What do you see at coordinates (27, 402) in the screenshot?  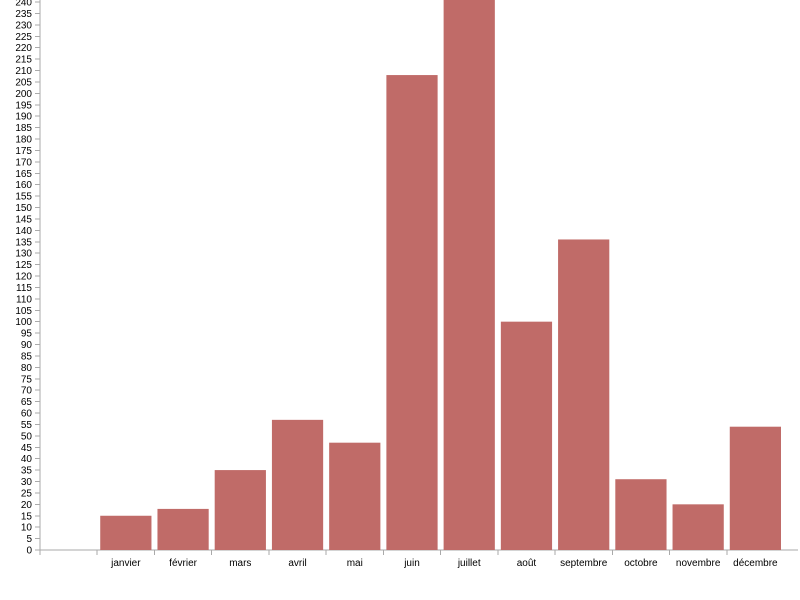 I see `y-tick-label: 65` at bounding box center [27, 402].